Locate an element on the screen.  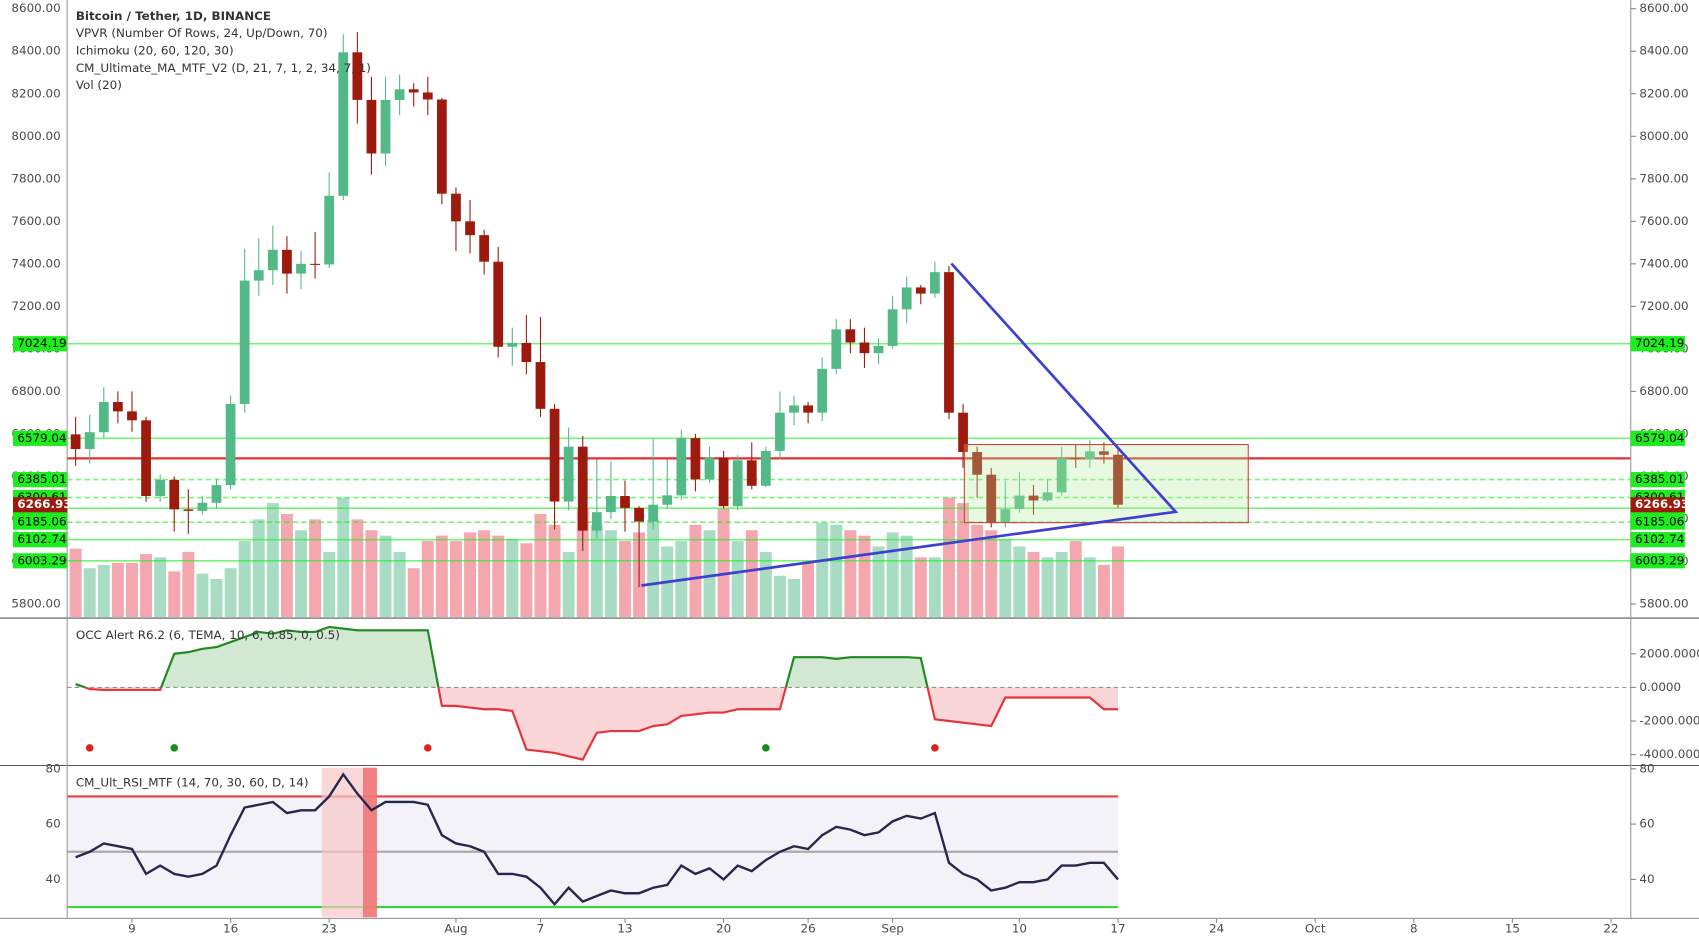
y-tick-label: 2000.0000 is located at coordinates (1669, 653).